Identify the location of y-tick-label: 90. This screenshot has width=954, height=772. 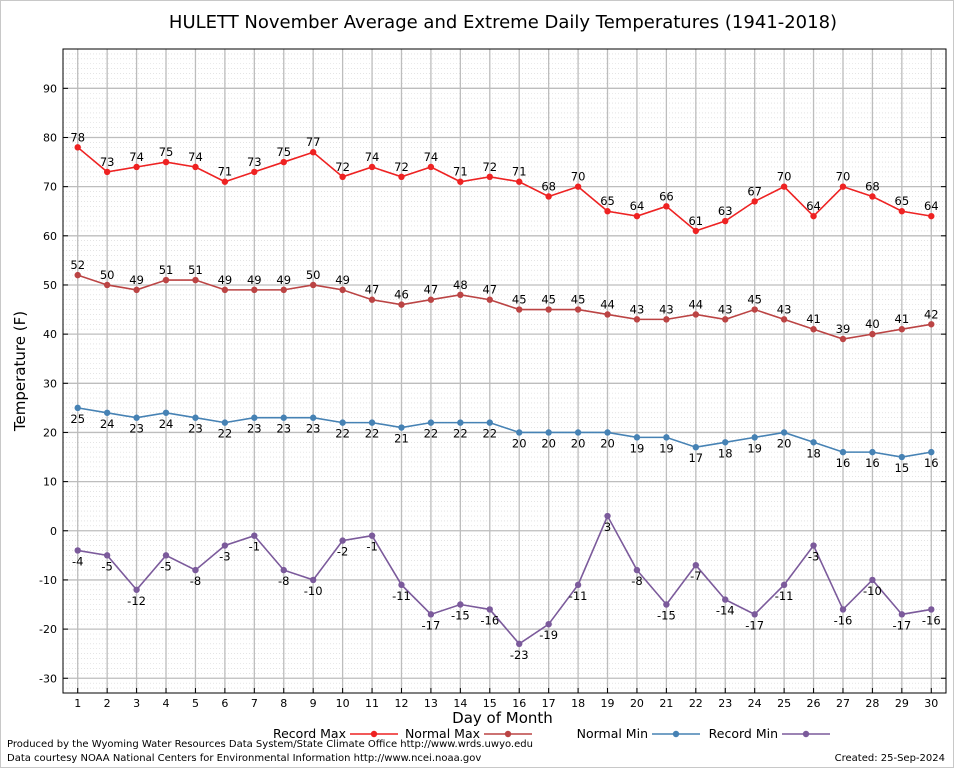
(50, 88).